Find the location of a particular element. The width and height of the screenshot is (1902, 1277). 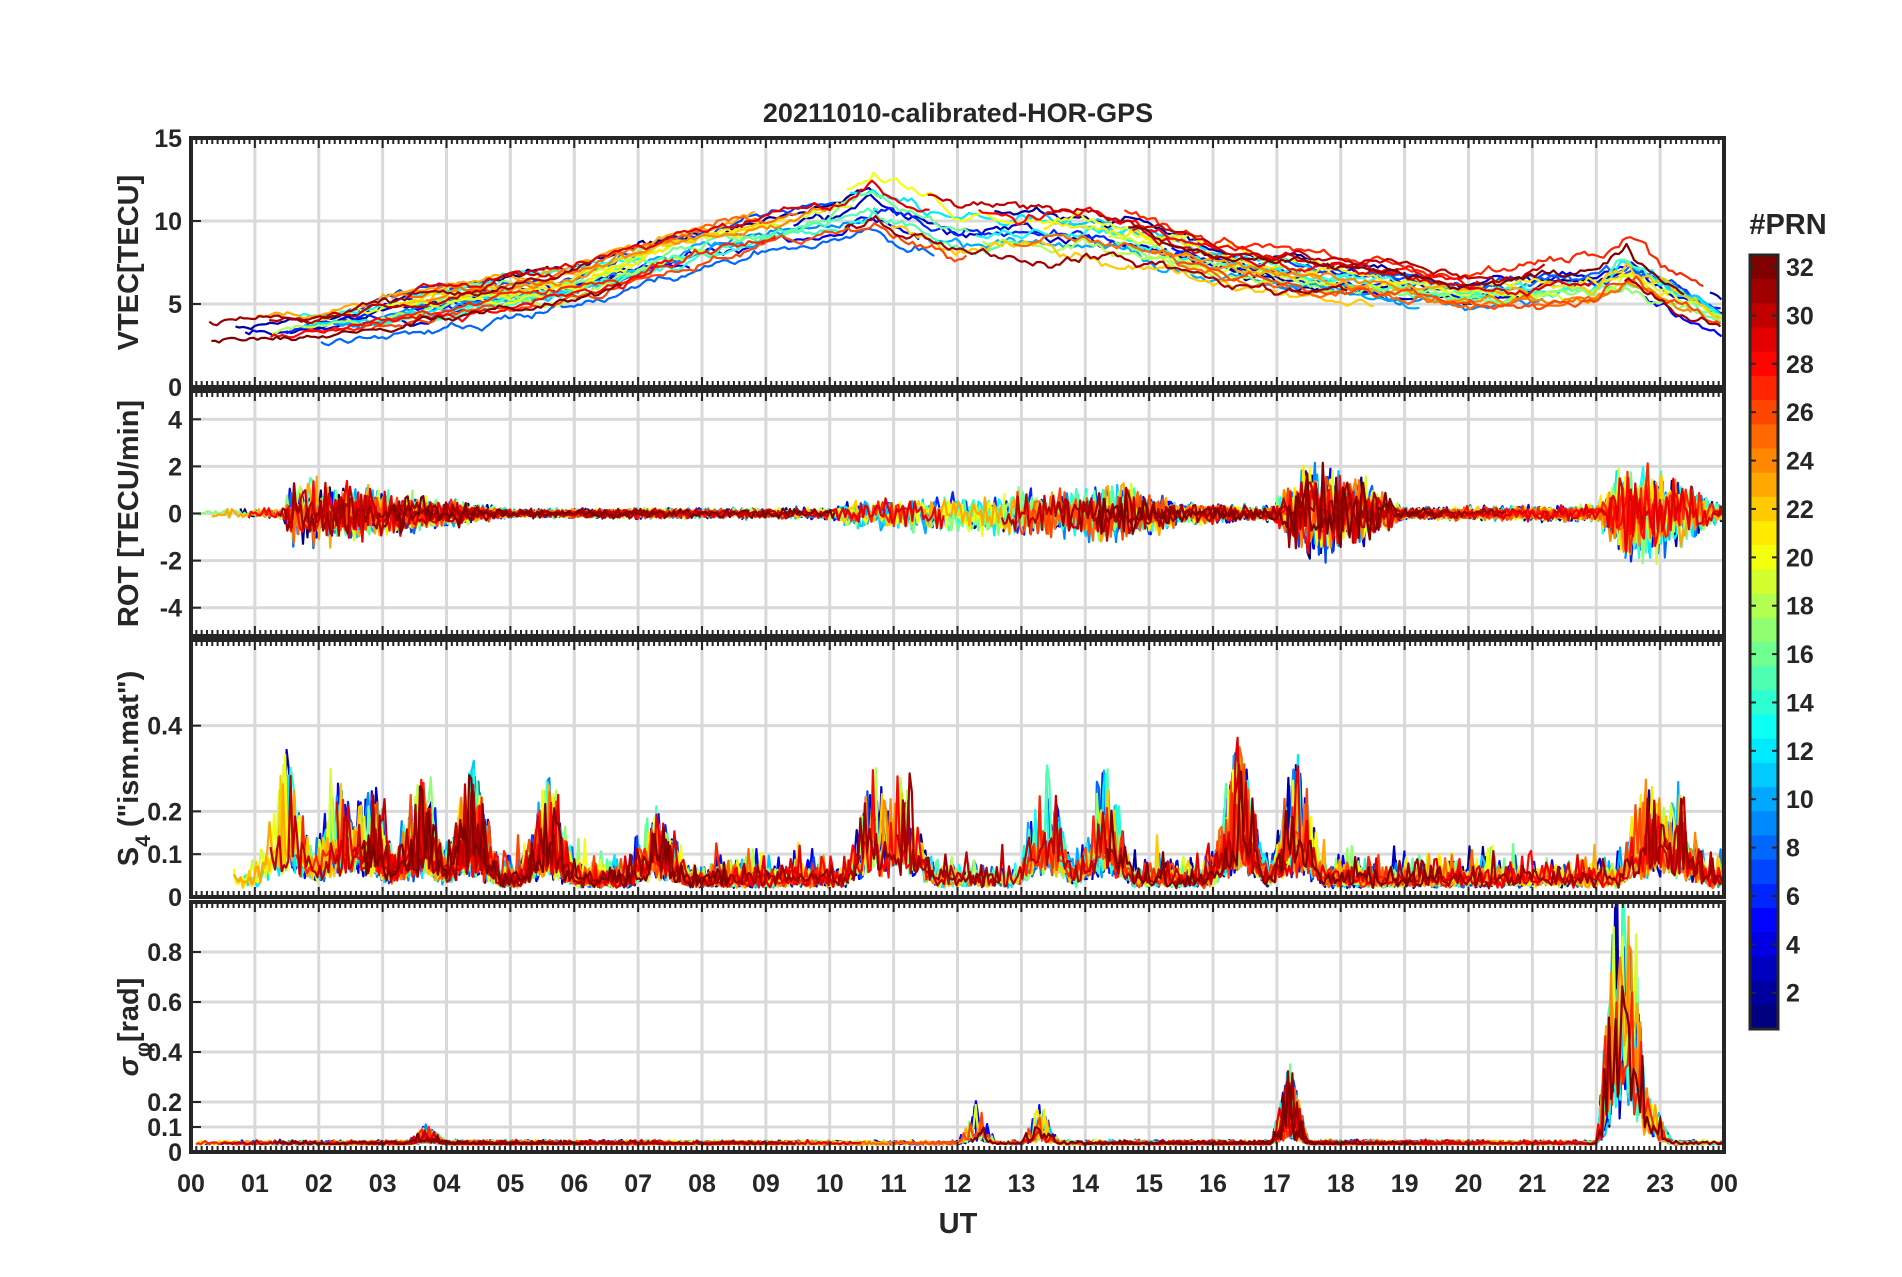

x-tick-label: 15 is located at coordinates (1149, 1184).